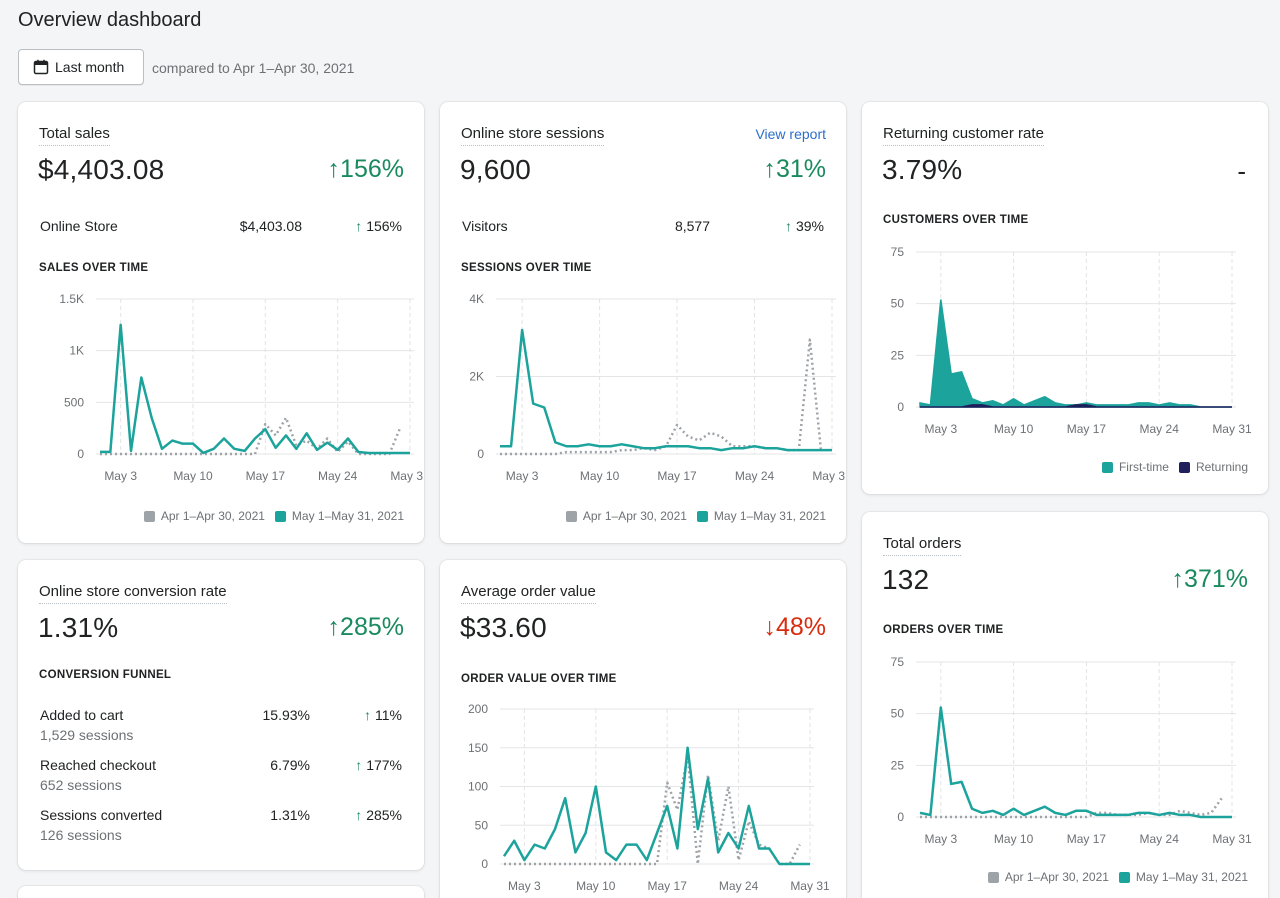 The image size is (1280, 898). Describe the element at coordinates (87, 735) in the screenshot. I see `added-to-cart-sessions: 1,529 sessions` at that location.